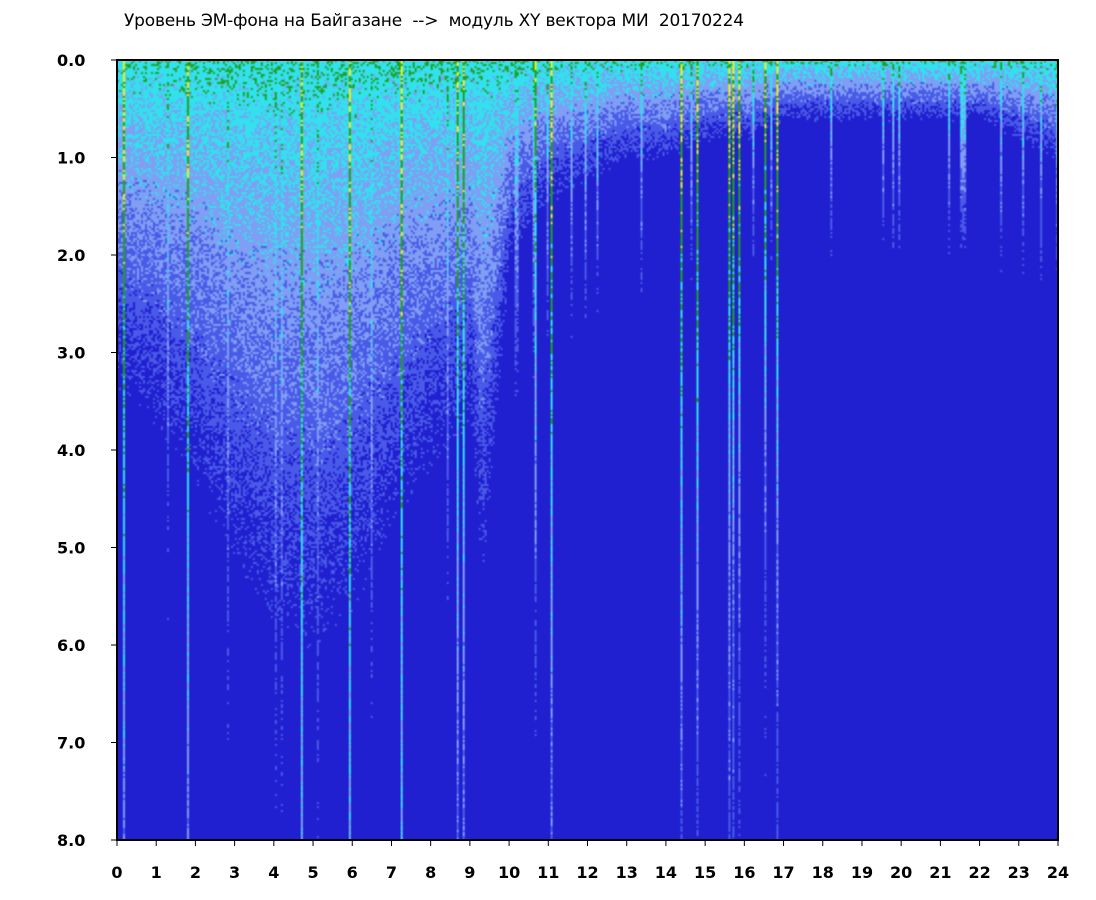 The width and height of the screenshot is (1096, 900). What do you see at coordinates (71, 158) in the screenshot?
I see `y-tick-label: 1.0` at bounding box center [71, 158].